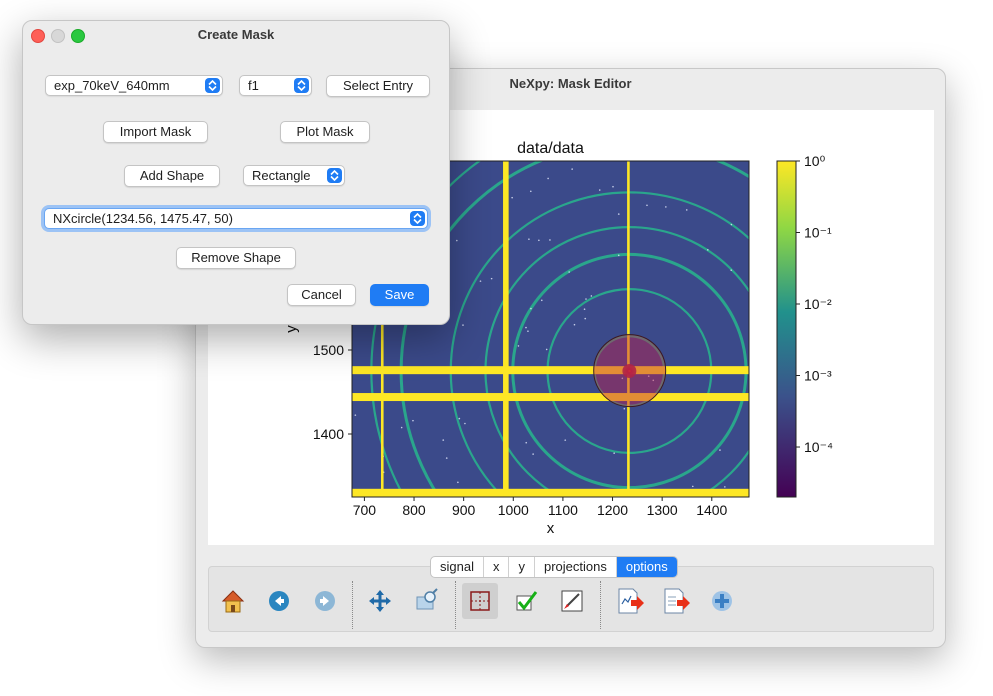 This screenshot has width=993, height=696. Describe the element at coordinates (172, 176) in the screenshot. I see `add-shape-button: Add Shape` at that location.